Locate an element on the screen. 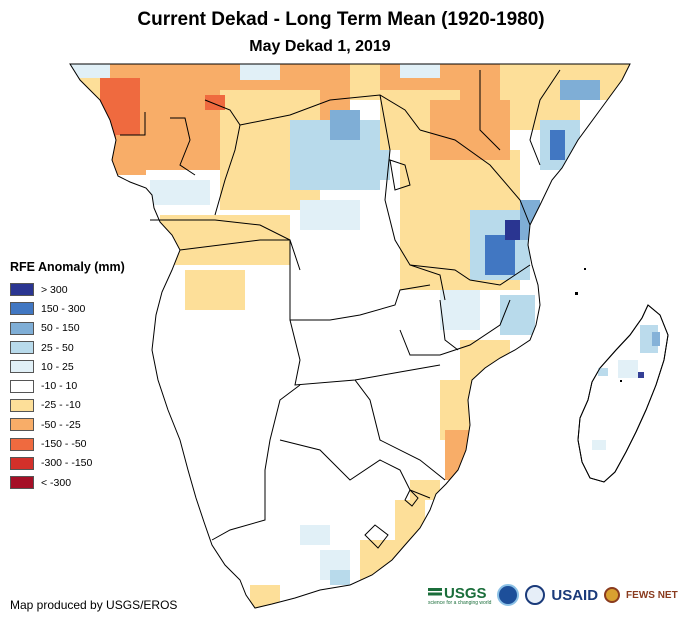  legend-item: -10 - 10 is located at coordinates (67, 385).